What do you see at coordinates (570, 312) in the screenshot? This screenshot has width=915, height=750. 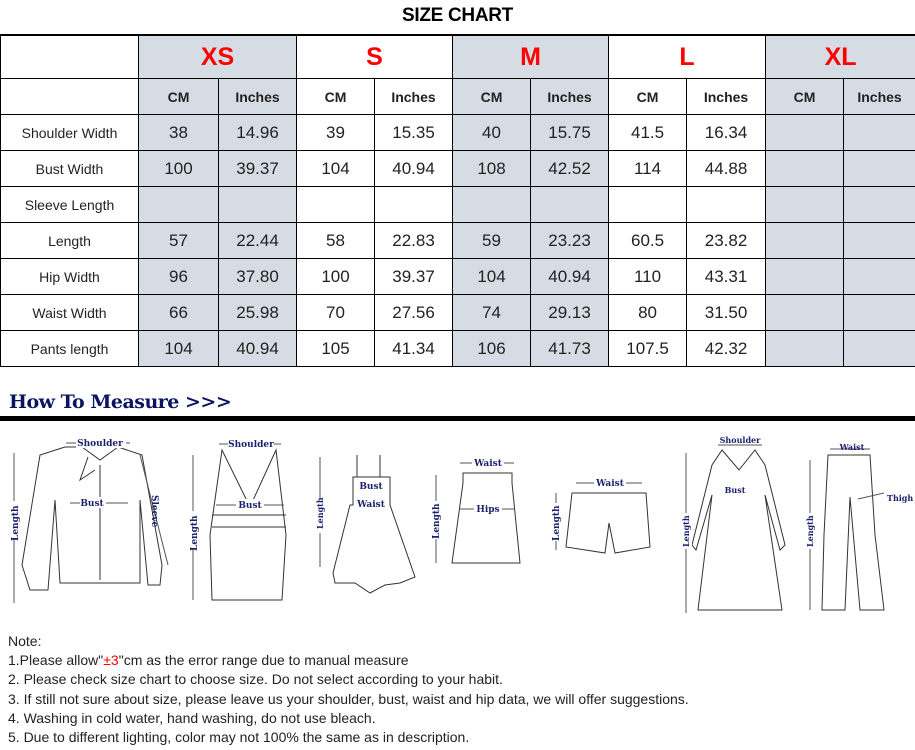 I see `value-cell: 29.13` at bounding box center [570, 312].